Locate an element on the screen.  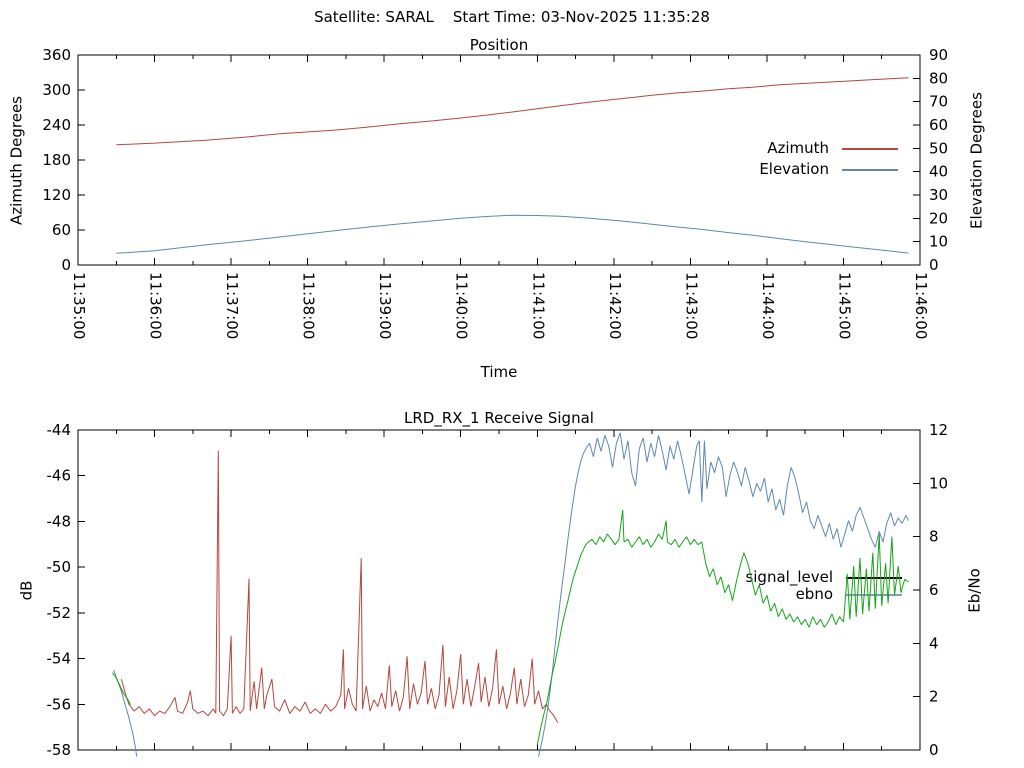
time-axis-label: Time is located at coordinates (499, 372).